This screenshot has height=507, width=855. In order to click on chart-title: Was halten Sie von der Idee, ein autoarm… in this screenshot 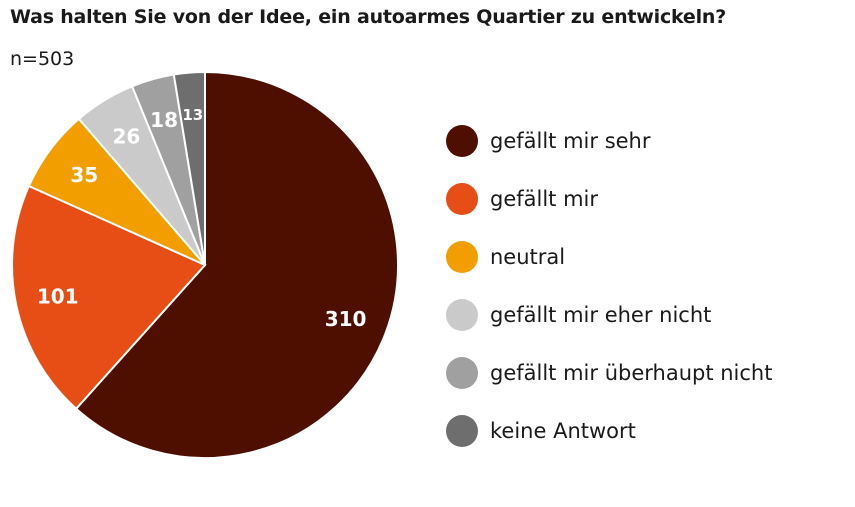, I will do `click(368, 17)`.